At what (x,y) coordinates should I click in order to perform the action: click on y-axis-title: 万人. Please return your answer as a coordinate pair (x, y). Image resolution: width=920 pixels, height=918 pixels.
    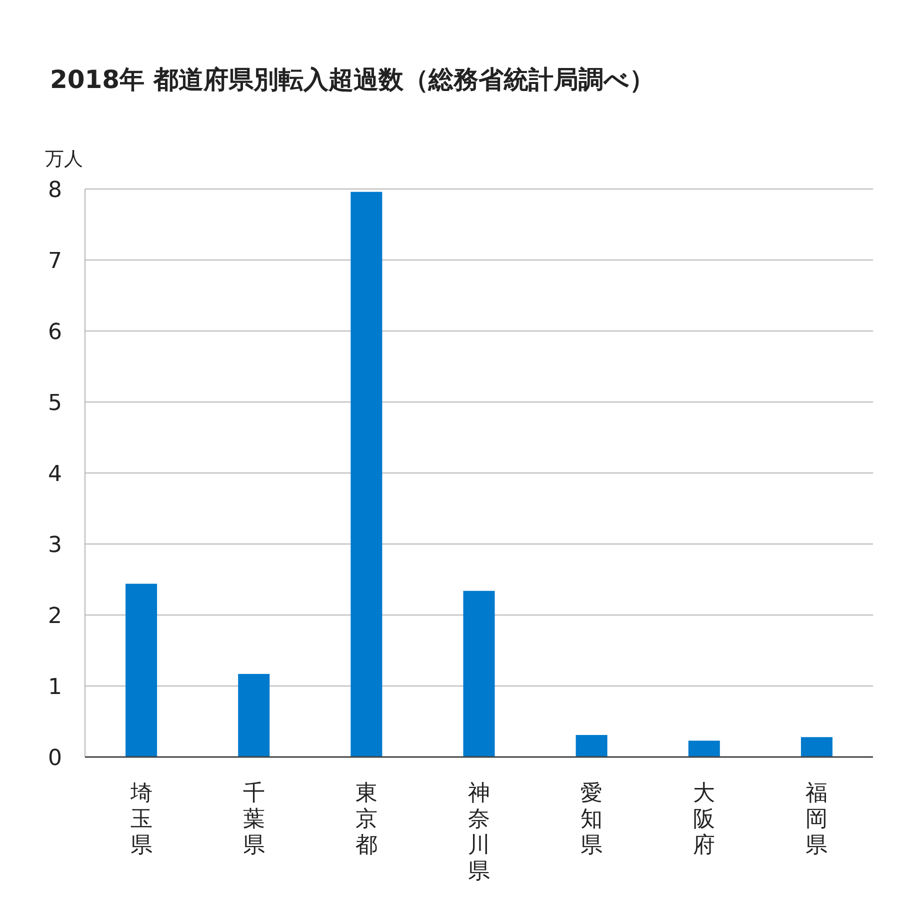
    Looking at the image, I should click on (64, 159).